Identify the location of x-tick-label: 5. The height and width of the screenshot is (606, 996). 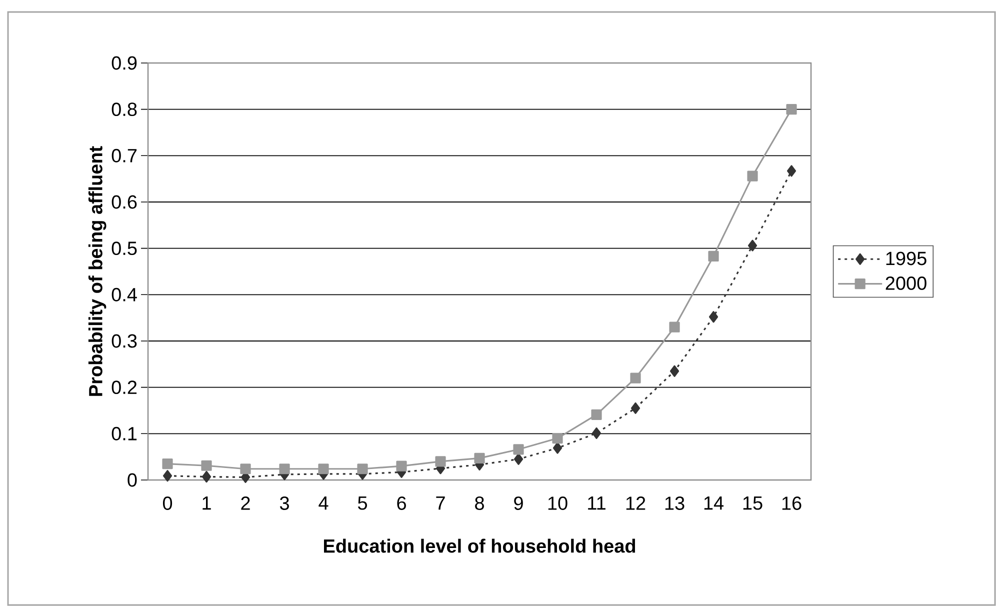
(362, 503).